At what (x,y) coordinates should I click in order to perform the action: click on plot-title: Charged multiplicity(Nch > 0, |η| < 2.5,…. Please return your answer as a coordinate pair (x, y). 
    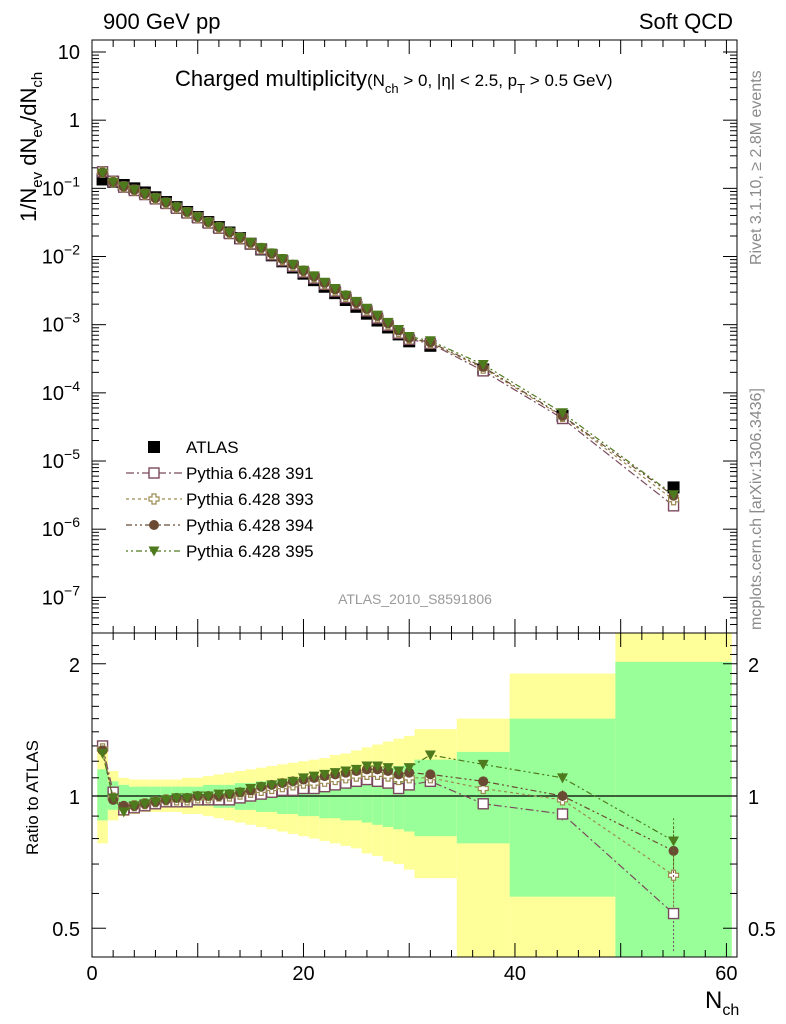
    Looking at the image, I should click on (394, 81).